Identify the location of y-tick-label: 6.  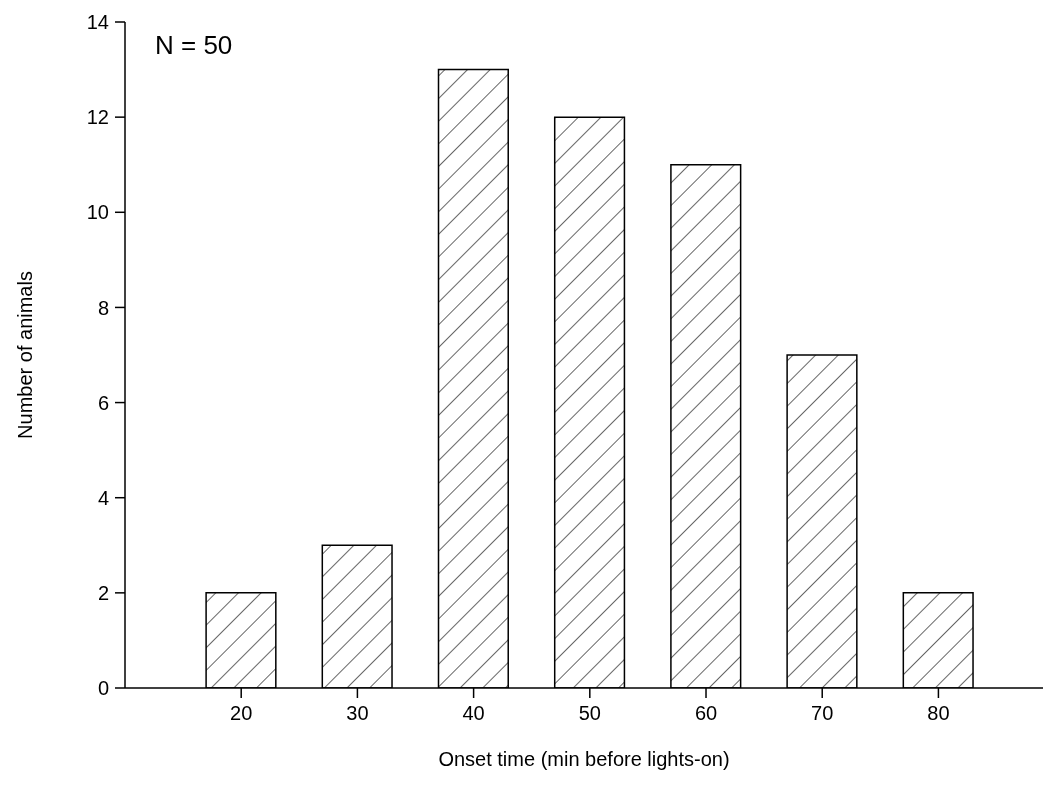
(103, 402).